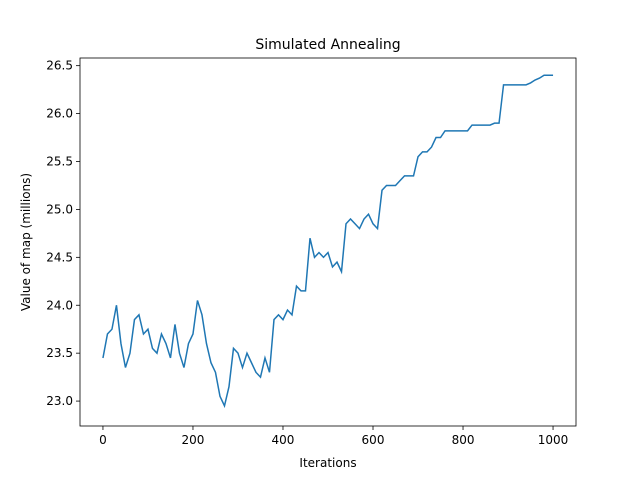  What do you see at coordinates (59, 401) in the screenshot?
I see `y-tick-label: 23.0` at bounding box center [59, 401].